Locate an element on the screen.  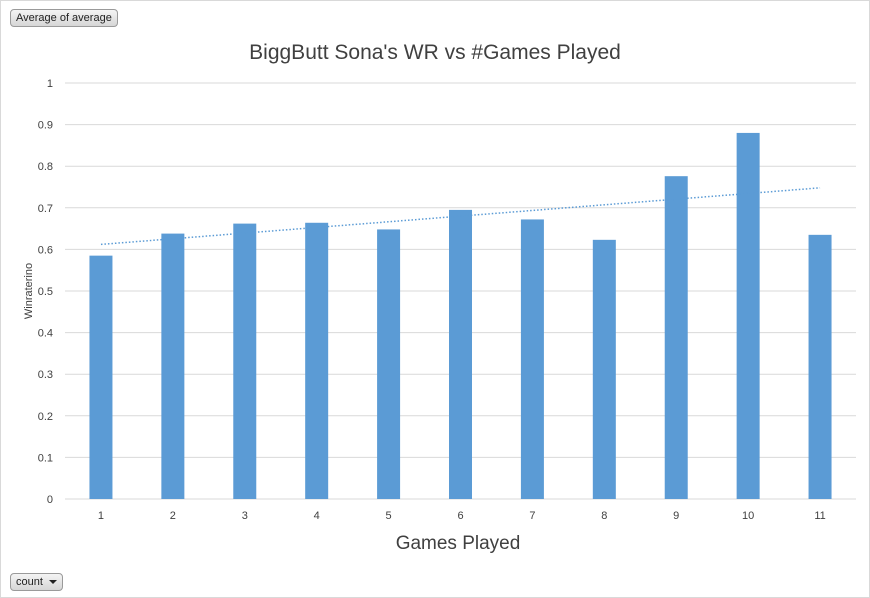
value-field-button: Average of average is located at coordinates (64, 18).